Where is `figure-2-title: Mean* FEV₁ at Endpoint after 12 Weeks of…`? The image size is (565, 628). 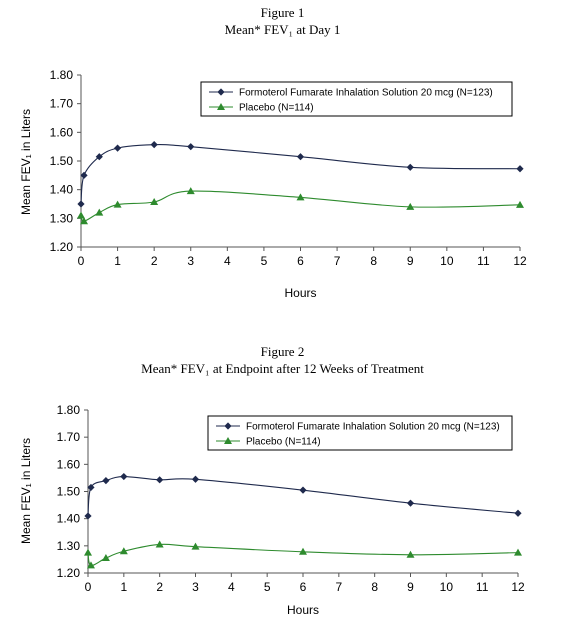
figure-2-title: Mean* FEV₁ at Endpoint after 12 Weeks of… is located at coordinates (282, 368).